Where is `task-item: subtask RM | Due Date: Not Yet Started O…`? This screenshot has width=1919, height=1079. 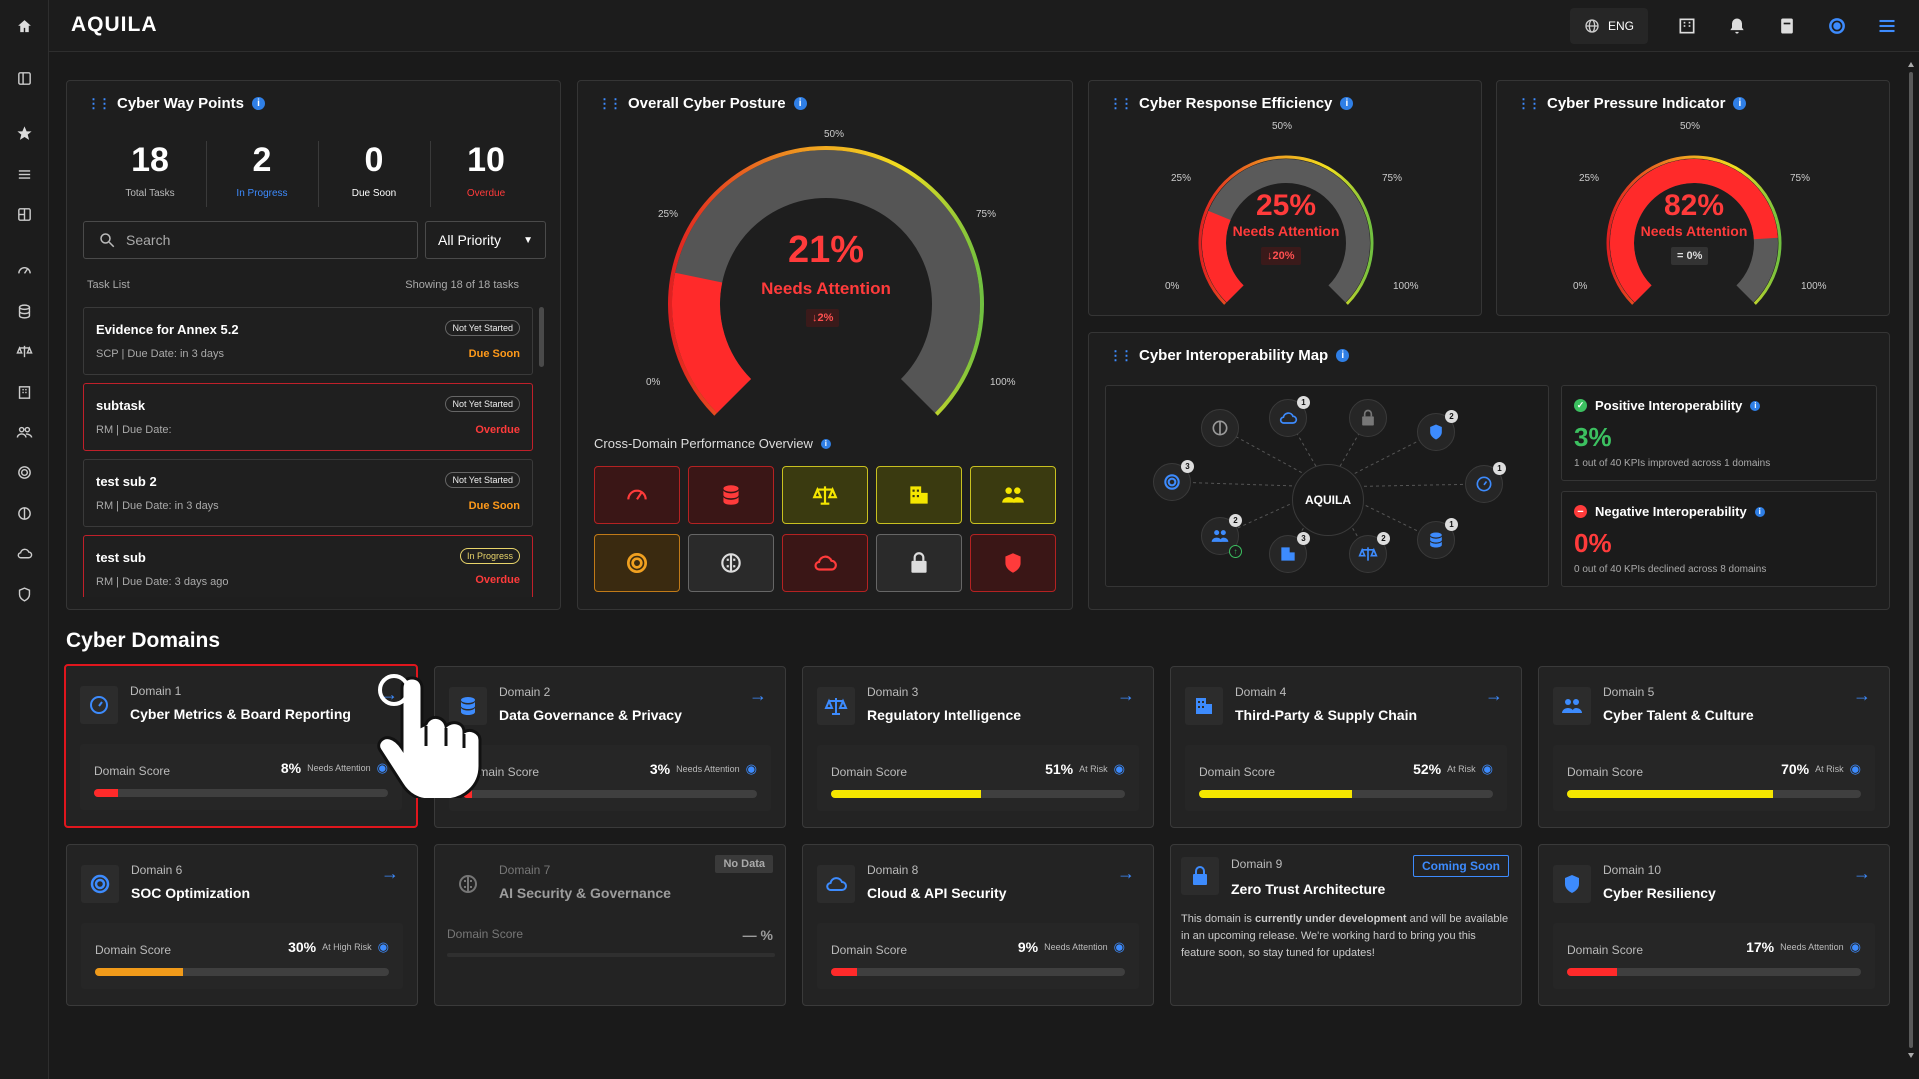 task-item: subtask RM | Due Date: Not Yet Started O… is located at coordinates (308, 417).